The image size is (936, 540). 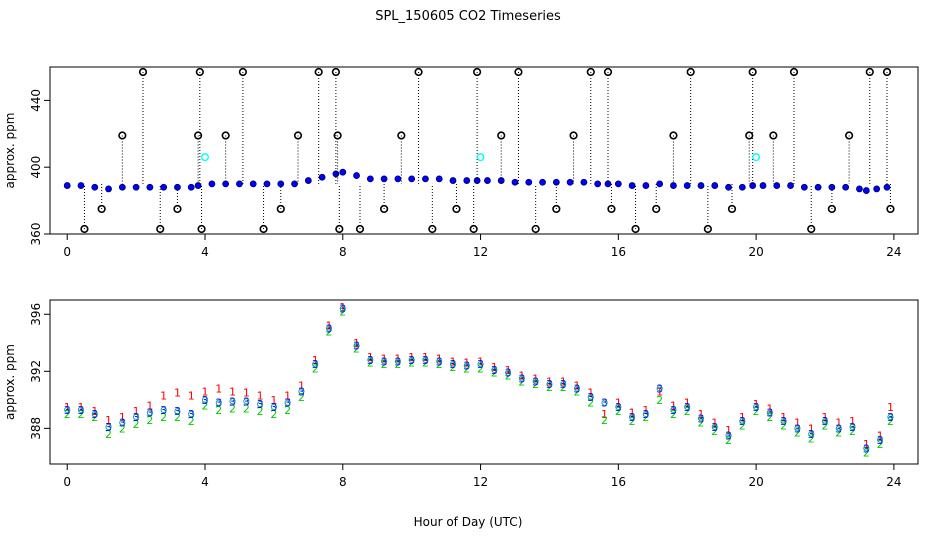 What do you see at coordinates (477, 181) in the screenshot?
I see `series-circle-blue` at bounding box center [477, 181].